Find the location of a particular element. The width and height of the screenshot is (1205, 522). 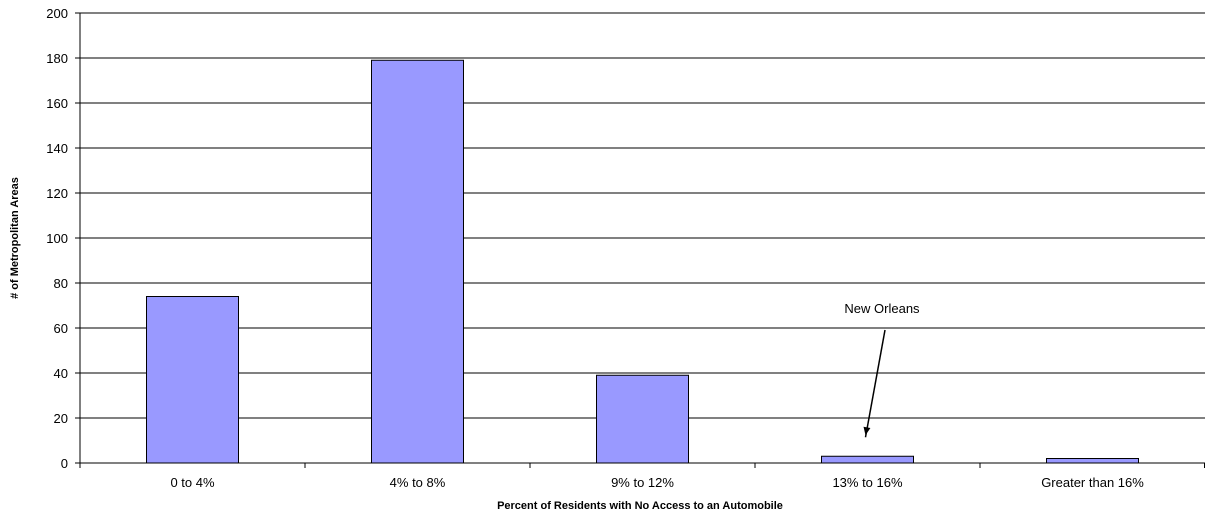

y-tick-label: 80 is located at coordinates (61, 283).